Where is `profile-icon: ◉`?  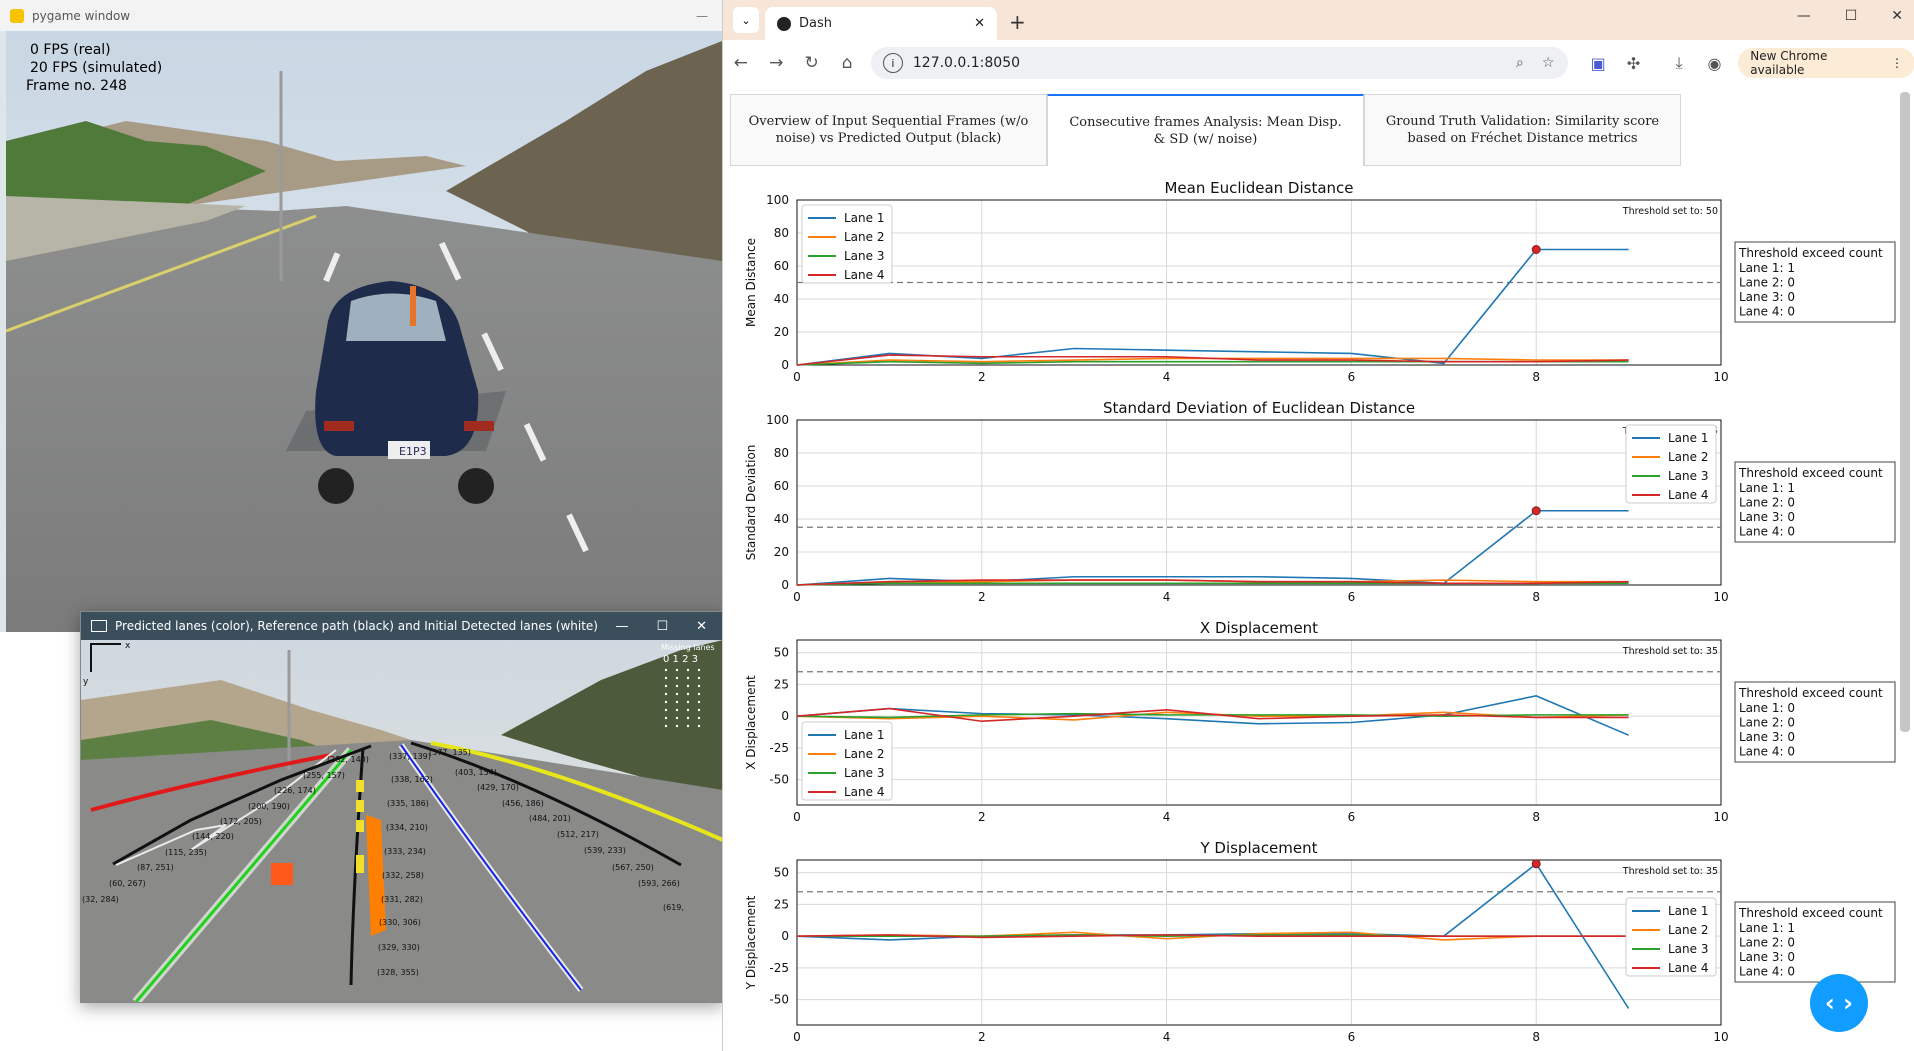
profile-icon: ◉ is located at coordinates (1714, 63).